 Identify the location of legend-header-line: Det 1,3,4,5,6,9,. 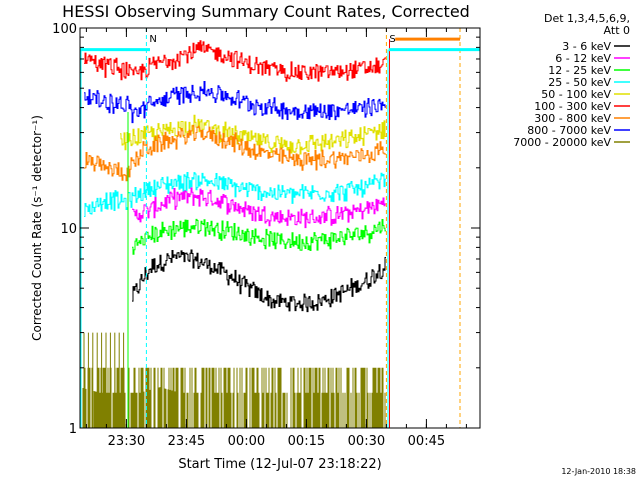
(587, 18).